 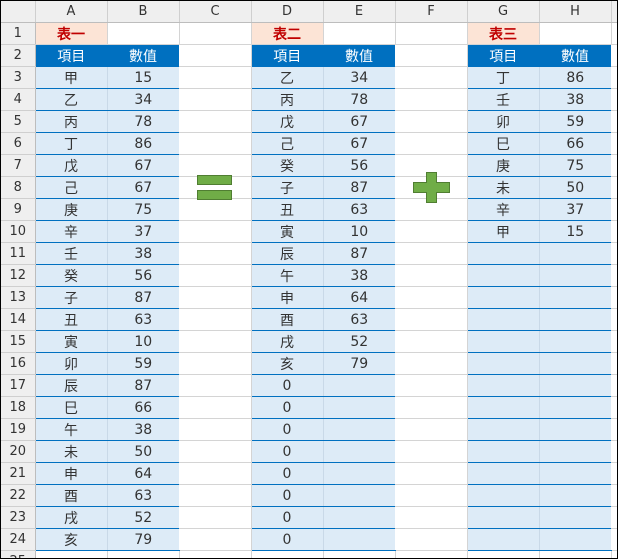 What do you see at coordinates (18, 517) in the screenshot?
I see `row-header: 23` at bounding box center [18, 517].